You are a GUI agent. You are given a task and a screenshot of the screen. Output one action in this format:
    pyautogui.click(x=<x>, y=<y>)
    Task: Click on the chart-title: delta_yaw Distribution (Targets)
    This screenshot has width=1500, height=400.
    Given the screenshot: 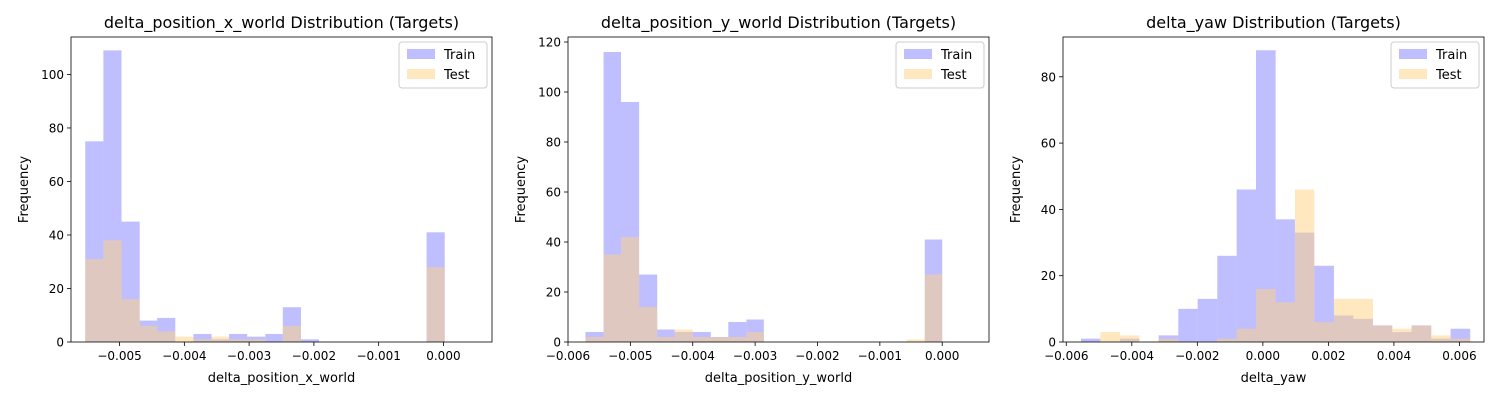 What is the action you would take?
    pyautogui.click(x=1273, y=23)
    